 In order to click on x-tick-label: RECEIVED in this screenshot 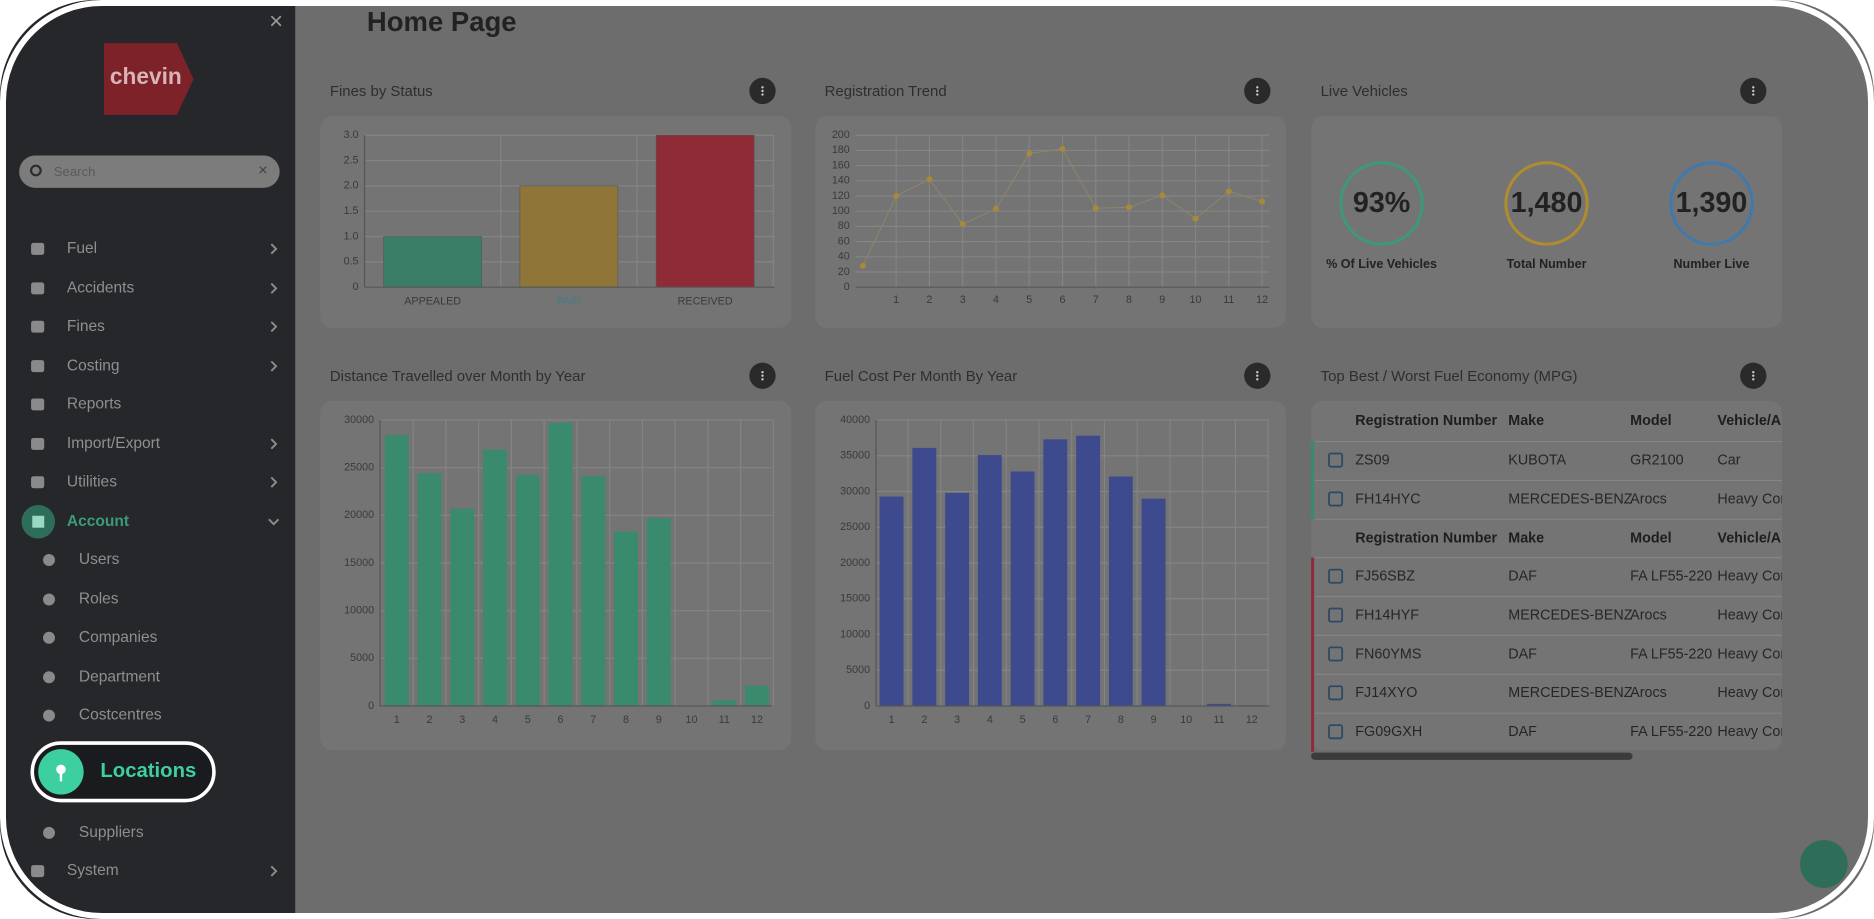, I will do `click(705, 301)`.